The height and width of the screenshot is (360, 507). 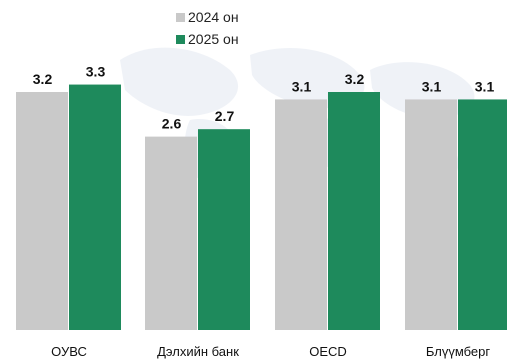 What do you see at coordinates (355, 79) in the screenshot?
I see `data-label-2025-3: 3.2` at bounding box center [355, 79].